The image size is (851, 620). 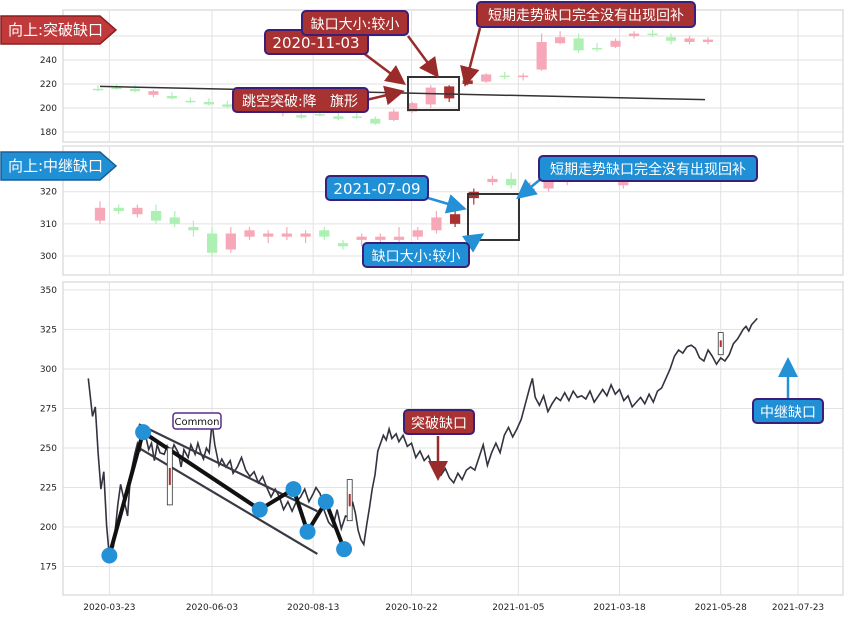 I want to click on mid-date-box: 2021-07-09, so click(x=377, y=188).